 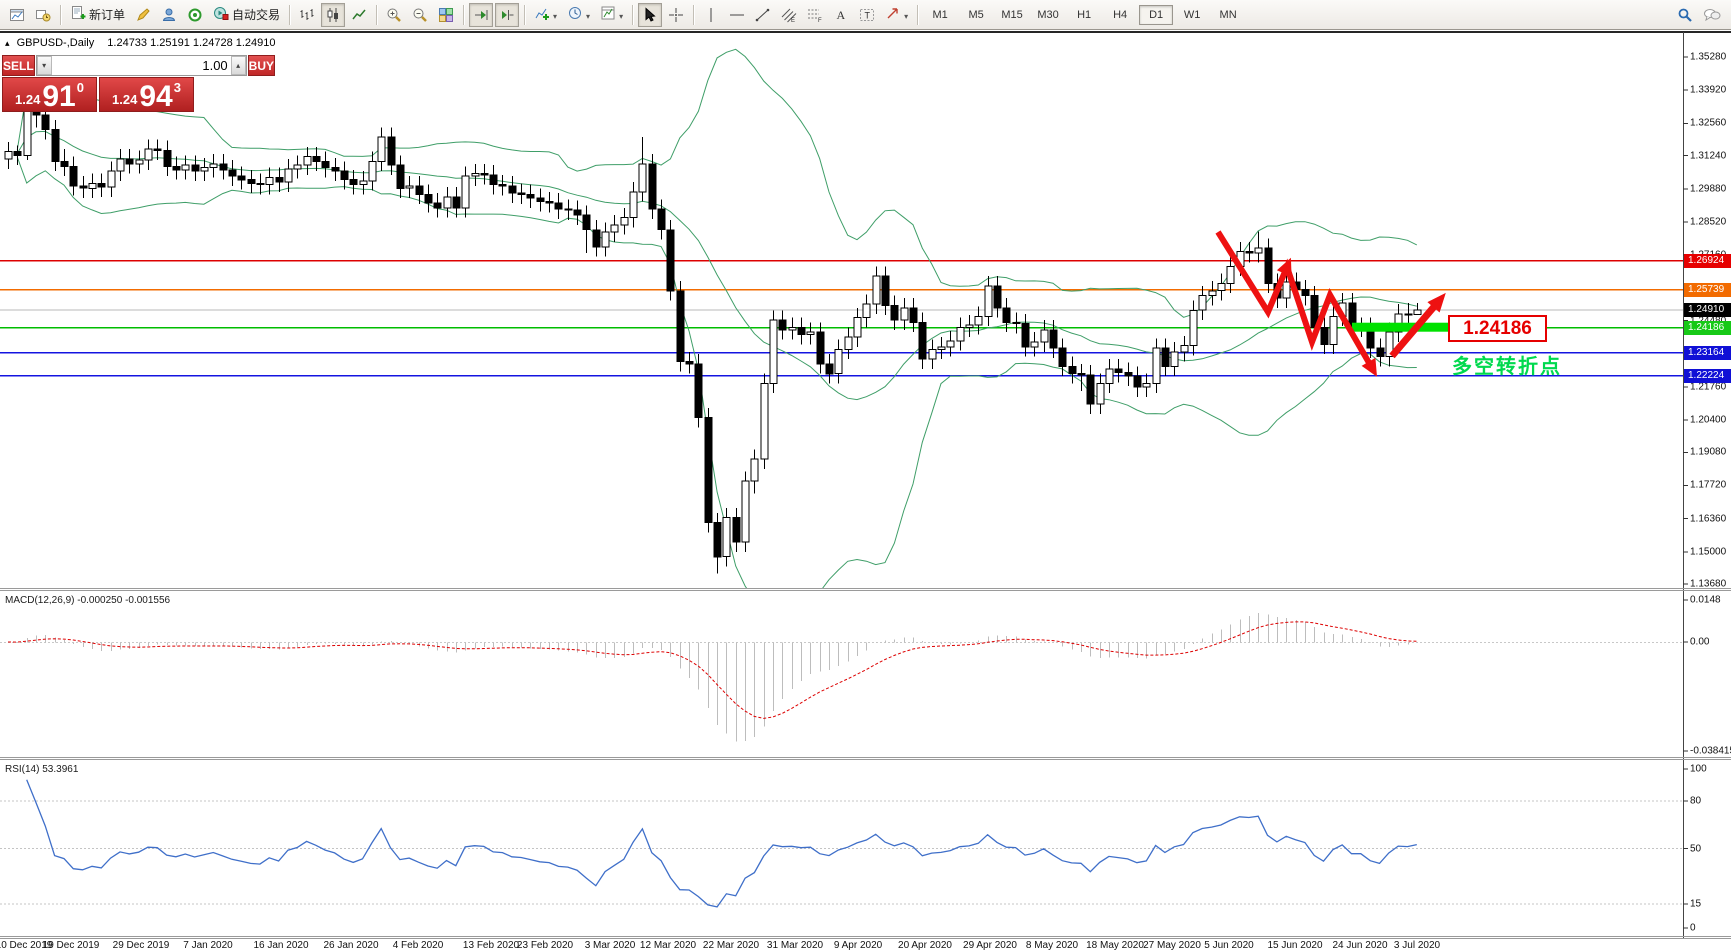 What do you see at coordinates (59, 96) in the screenshot?
I see `sell-price-big: 91` at bounding box center [59, 96].